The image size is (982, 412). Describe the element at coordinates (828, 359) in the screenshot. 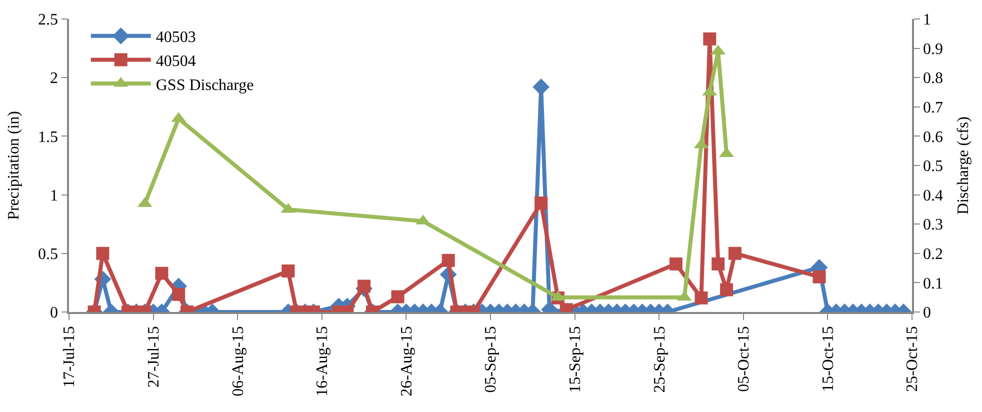

I see `x-tick-label: 15-Oct-15` at that location.